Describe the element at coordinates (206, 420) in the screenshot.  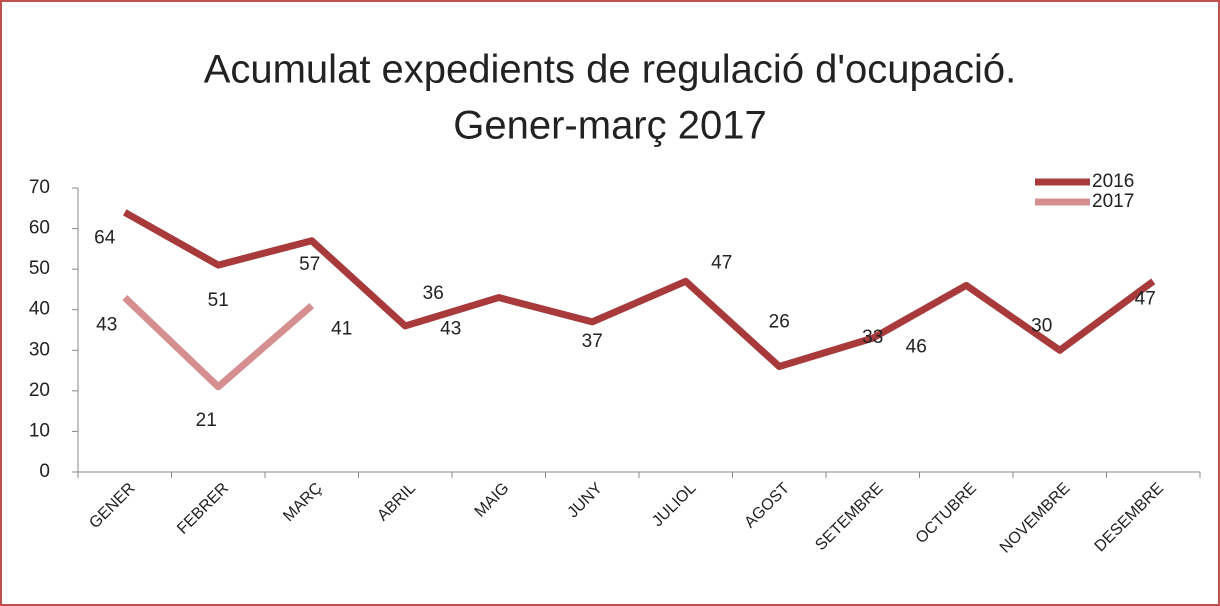
I see `data-label: 21` at that location.